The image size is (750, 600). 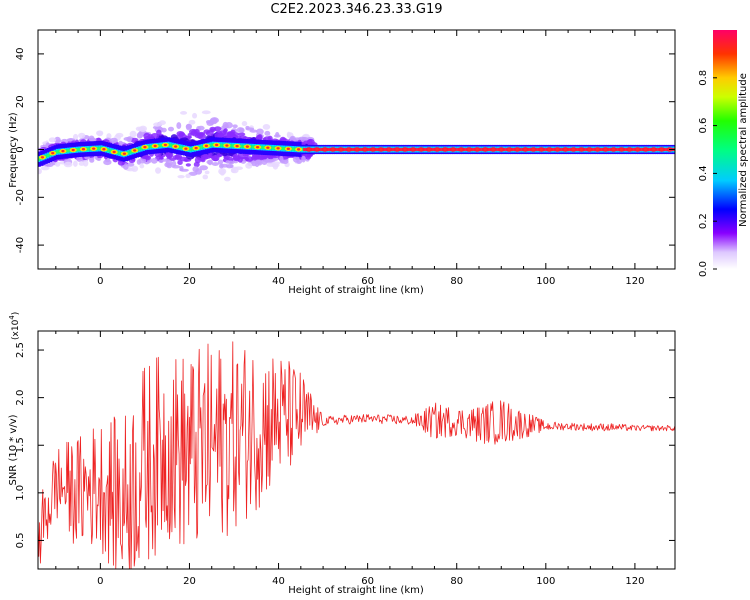 I want to click on spectrogram-marks, so click(x=356, y=146).